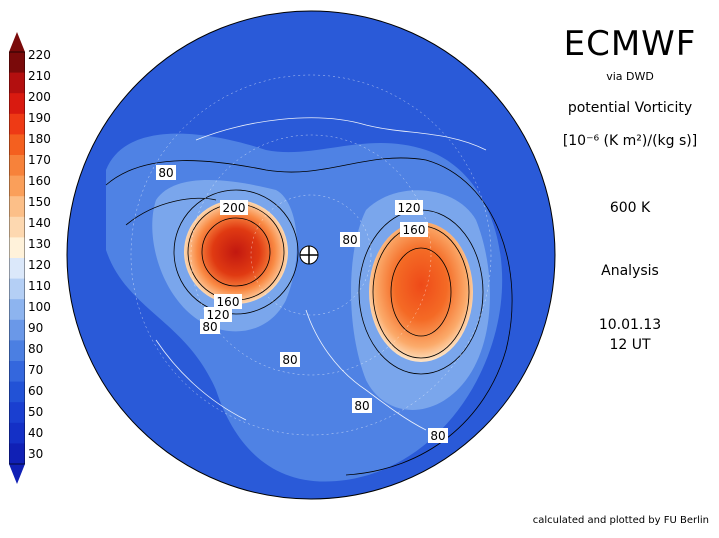 Image resolution: width=719 pixels, height=538 pixels. Describe the element at coordinates (17, 474) in the screenshot. I see `colorbar-bottom-arrow` at that location.